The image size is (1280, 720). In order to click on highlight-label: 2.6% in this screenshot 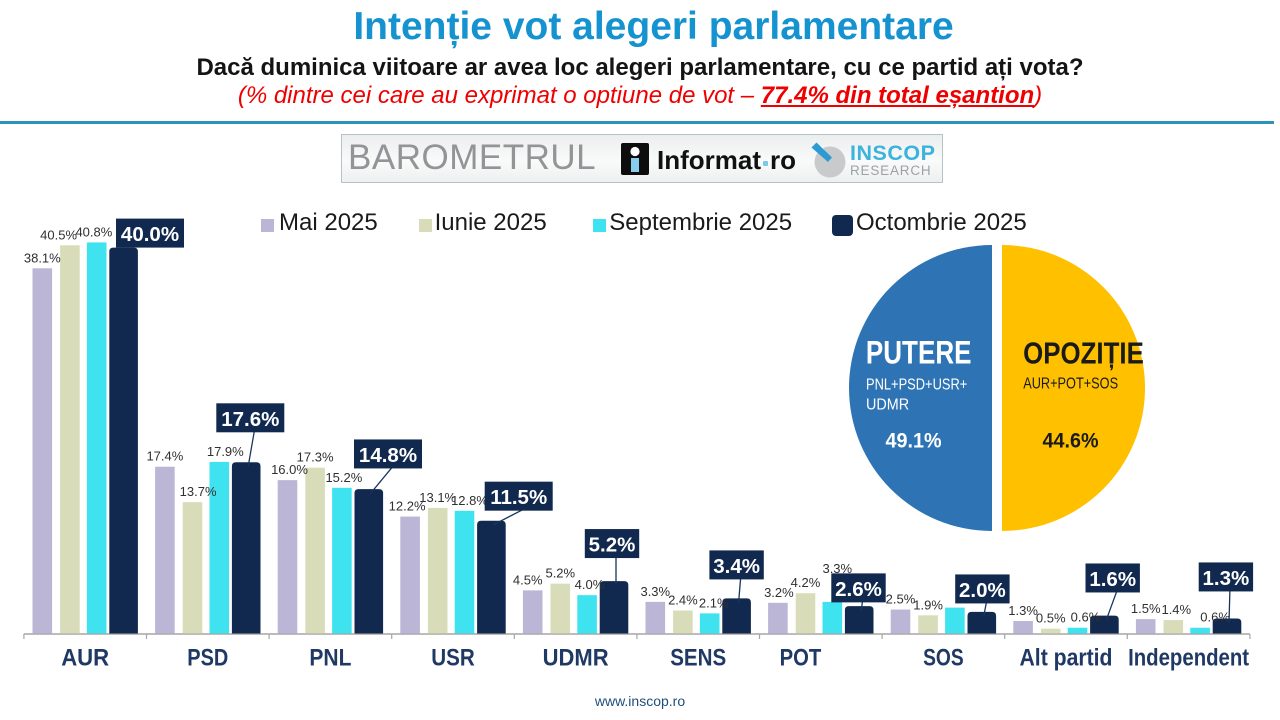, I will do `click(858, 589)`.